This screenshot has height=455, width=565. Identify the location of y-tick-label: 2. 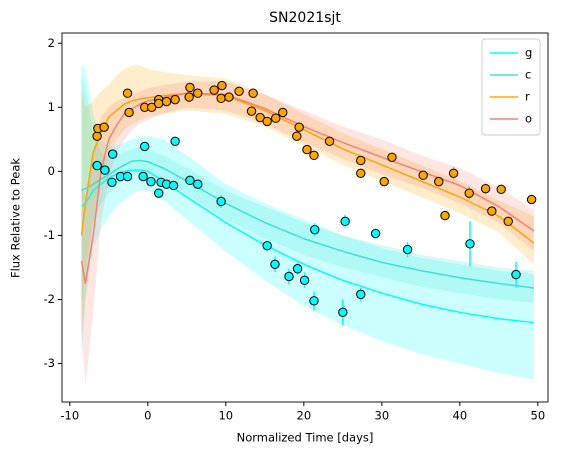
(51, 43).